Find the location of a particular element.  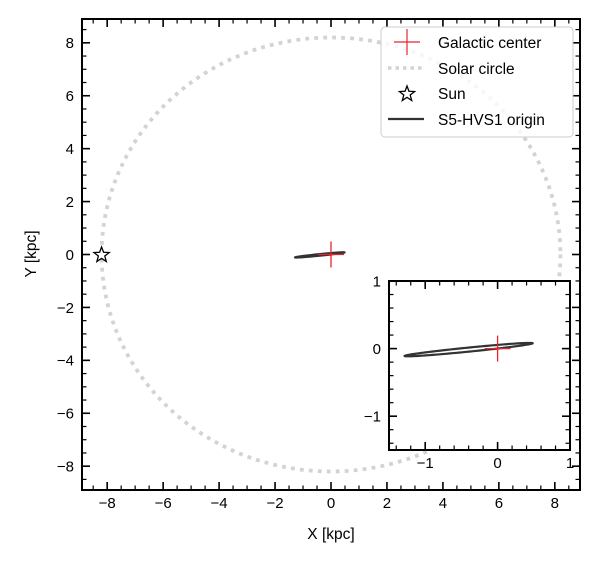

main-y-tick-label: 8 is located at coordinates (70, 43).